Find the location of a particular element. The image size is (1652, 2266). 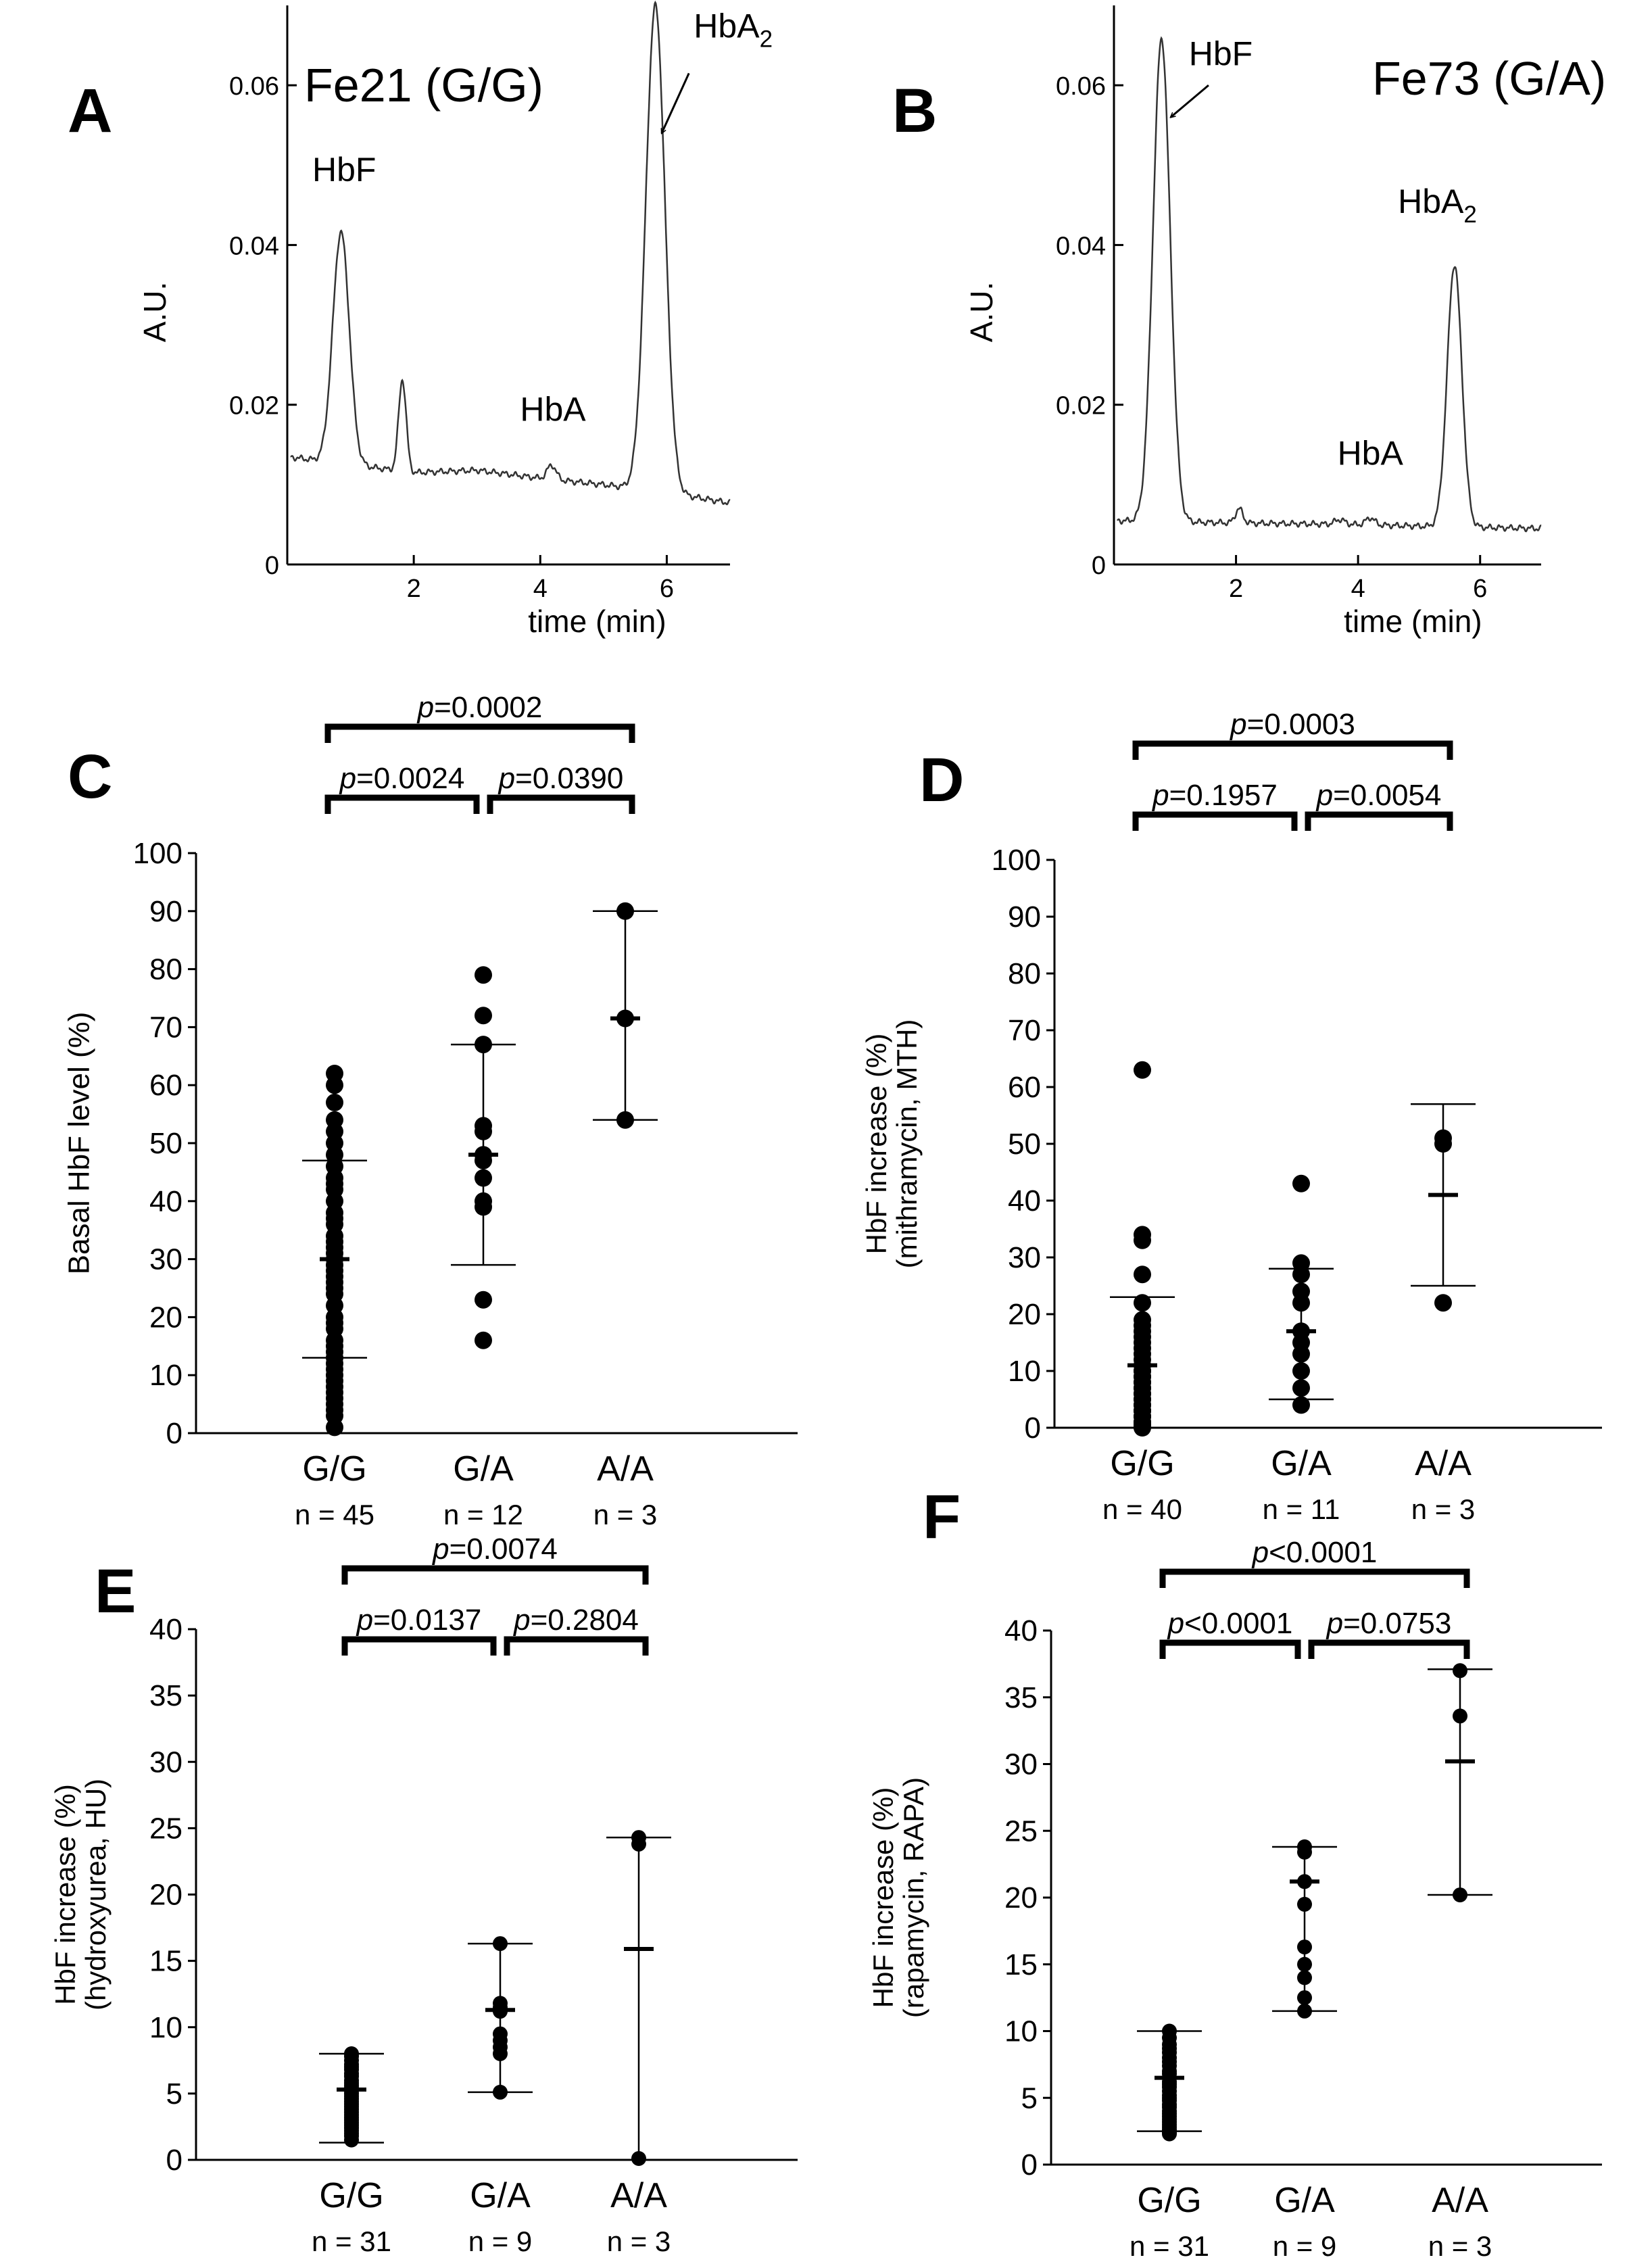

n-label-c-0: n = 45 is located at coordinates (334, 1514).